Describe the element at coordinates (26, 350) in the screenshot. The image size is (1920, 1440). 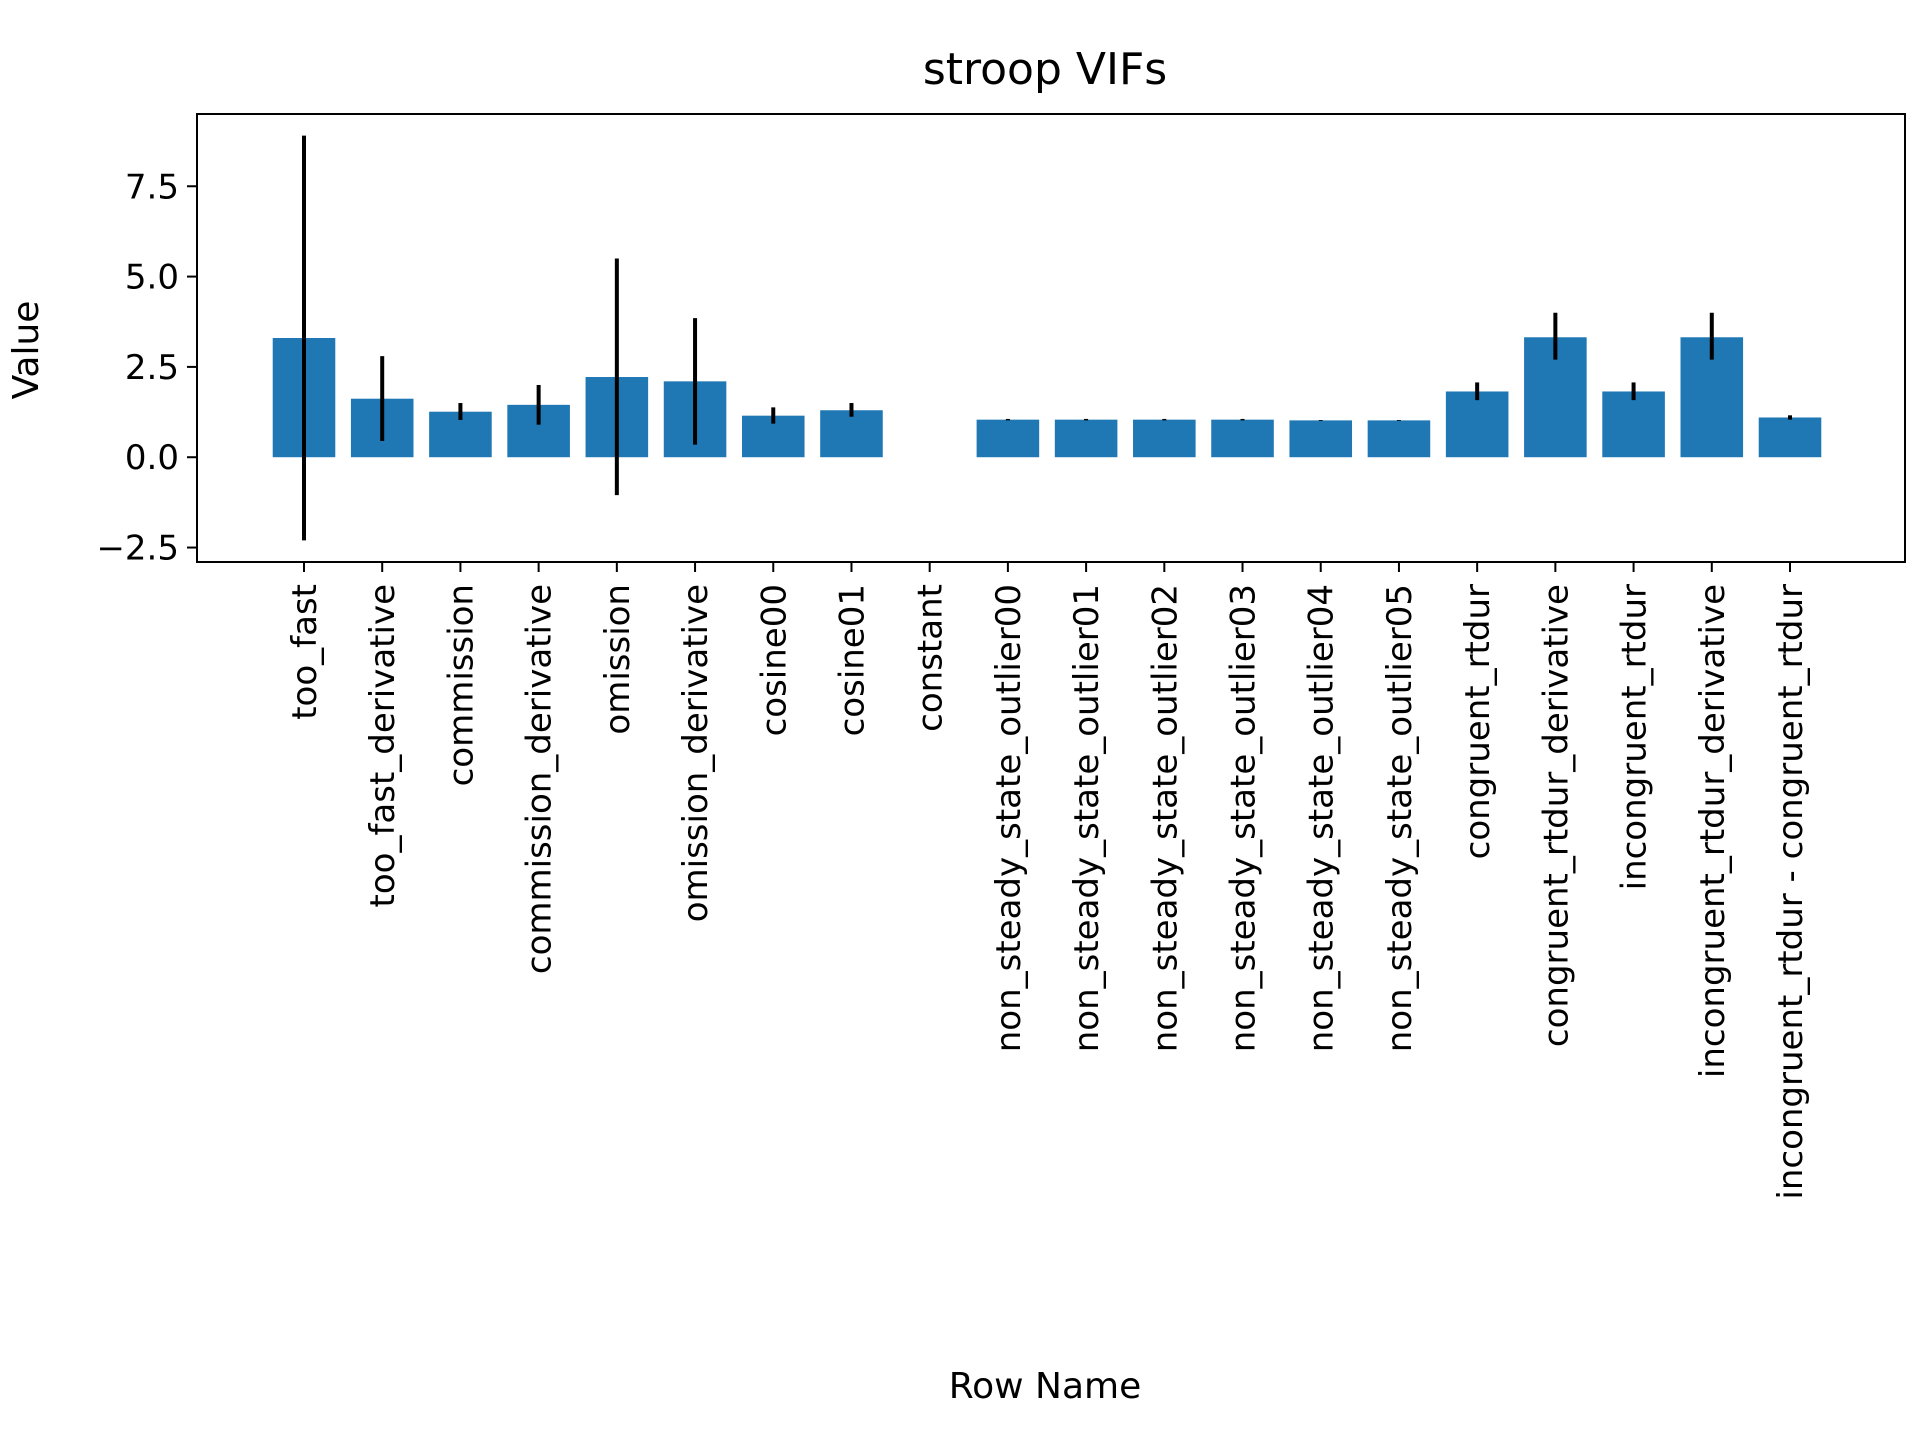
I see `y-axis-label: Value` at that location.